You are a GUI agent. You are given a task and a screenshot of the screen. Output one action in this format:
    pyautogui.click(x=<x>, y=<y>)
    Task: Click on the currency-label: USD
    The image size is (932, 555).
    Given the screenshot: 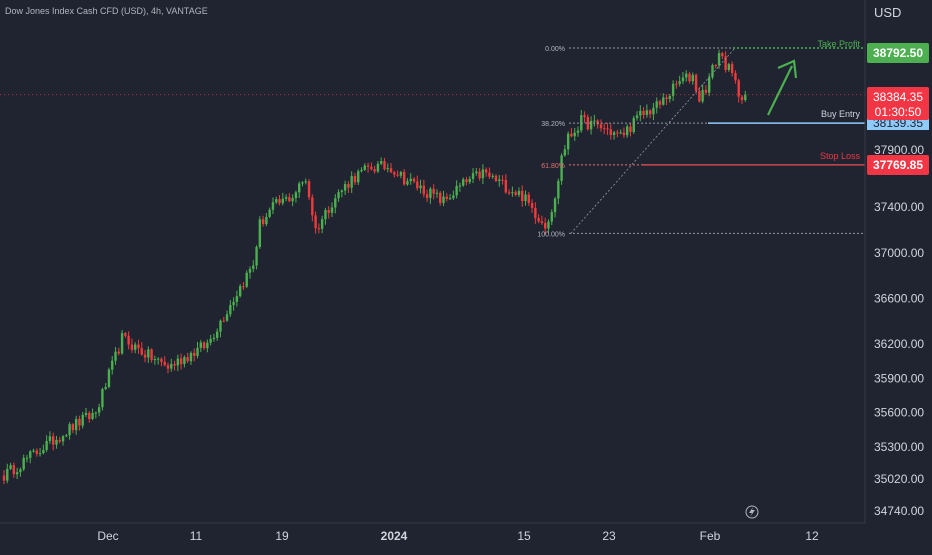 What is the action you would take?
    pyautogui.click(x=887, y=12)
    